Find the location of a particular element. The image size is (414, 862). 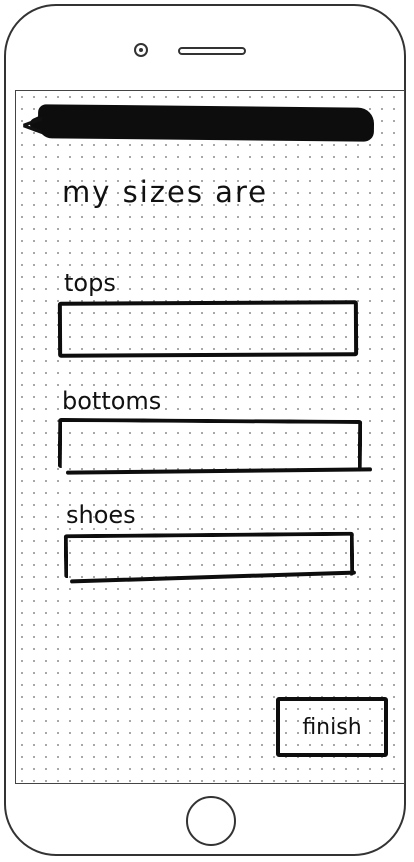

tops-label: tops is located at coordinates (90, 283).